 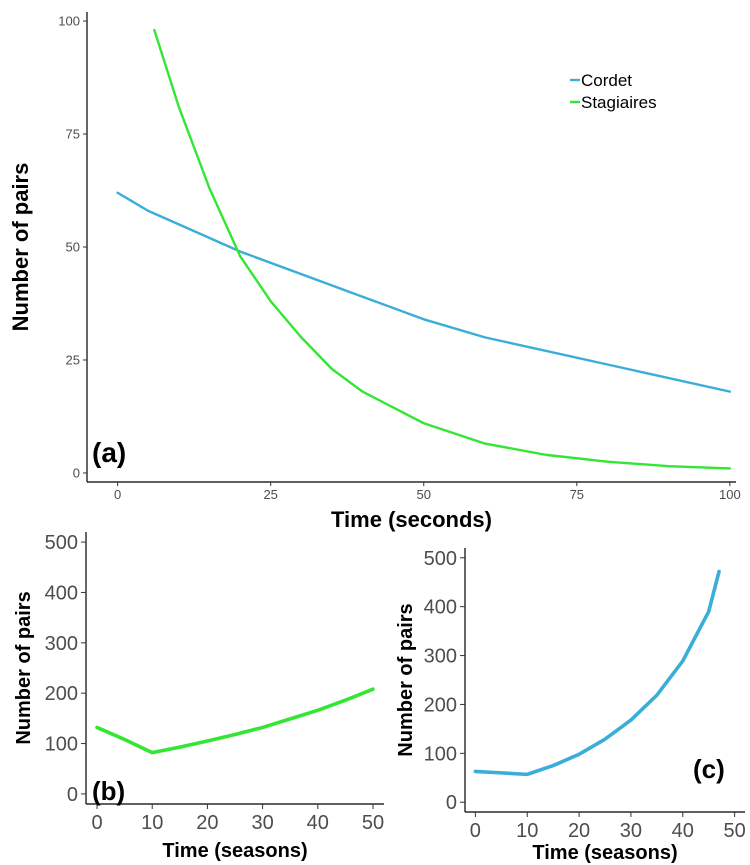 I want to click on y-tick-label: 50, so click(x=73, y=247).